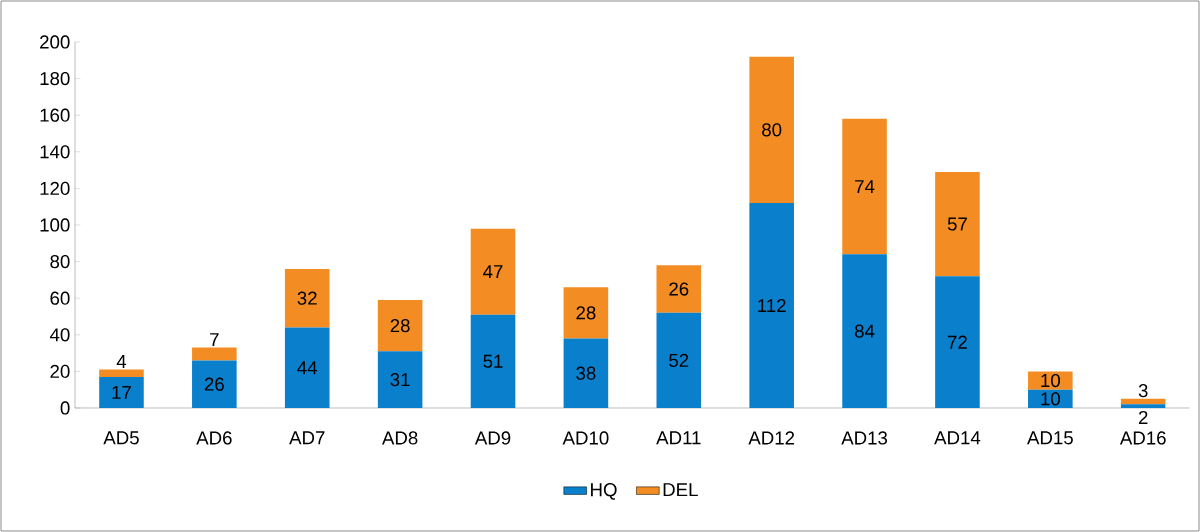 Image resolution: width=1200 pixels, height=532 pixels. I want to click on data-label: 74, so click(865, 186).